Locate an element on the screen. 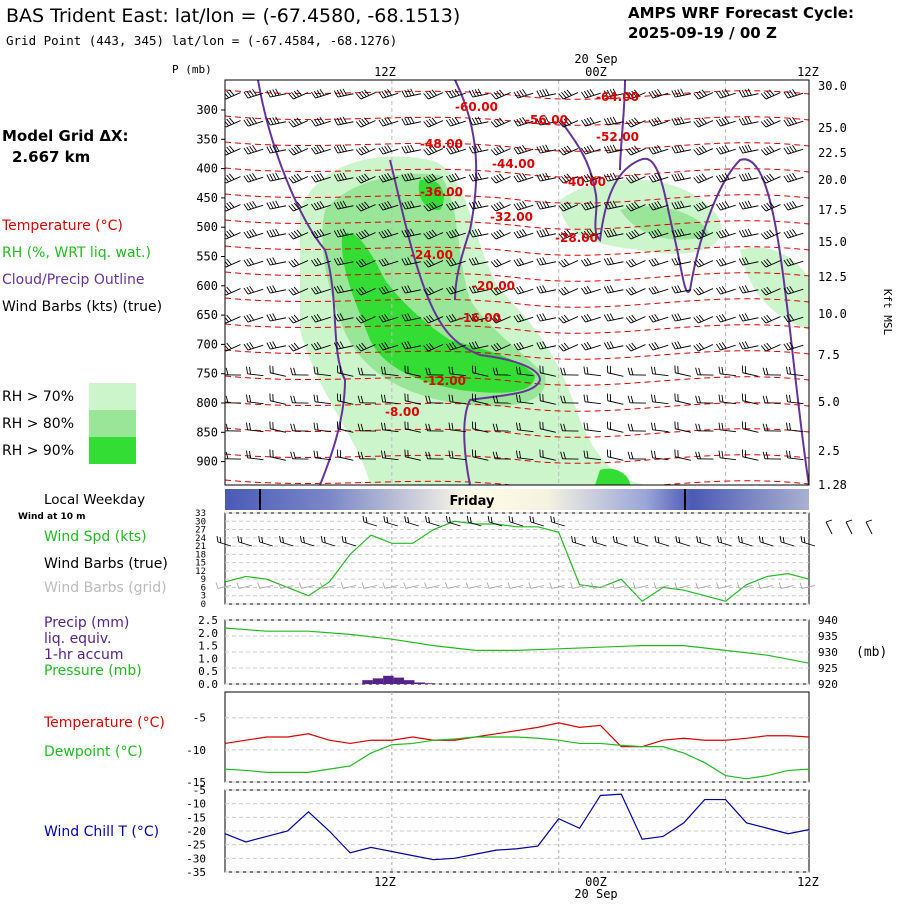  height-tick-label: 15.0 is located at coordinates (832, 242).